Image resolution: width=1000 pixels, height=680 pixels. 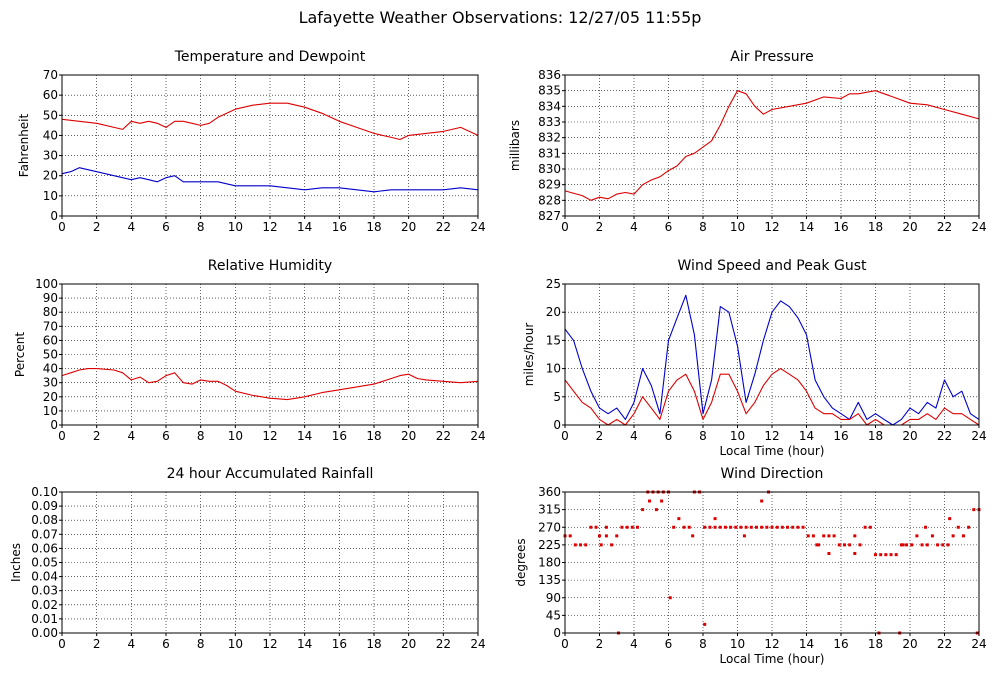 What do you see at coordinates (44, 577) in the screenshot?
I see `y-tick-label: 0.04` at bounding box center [44, 577].